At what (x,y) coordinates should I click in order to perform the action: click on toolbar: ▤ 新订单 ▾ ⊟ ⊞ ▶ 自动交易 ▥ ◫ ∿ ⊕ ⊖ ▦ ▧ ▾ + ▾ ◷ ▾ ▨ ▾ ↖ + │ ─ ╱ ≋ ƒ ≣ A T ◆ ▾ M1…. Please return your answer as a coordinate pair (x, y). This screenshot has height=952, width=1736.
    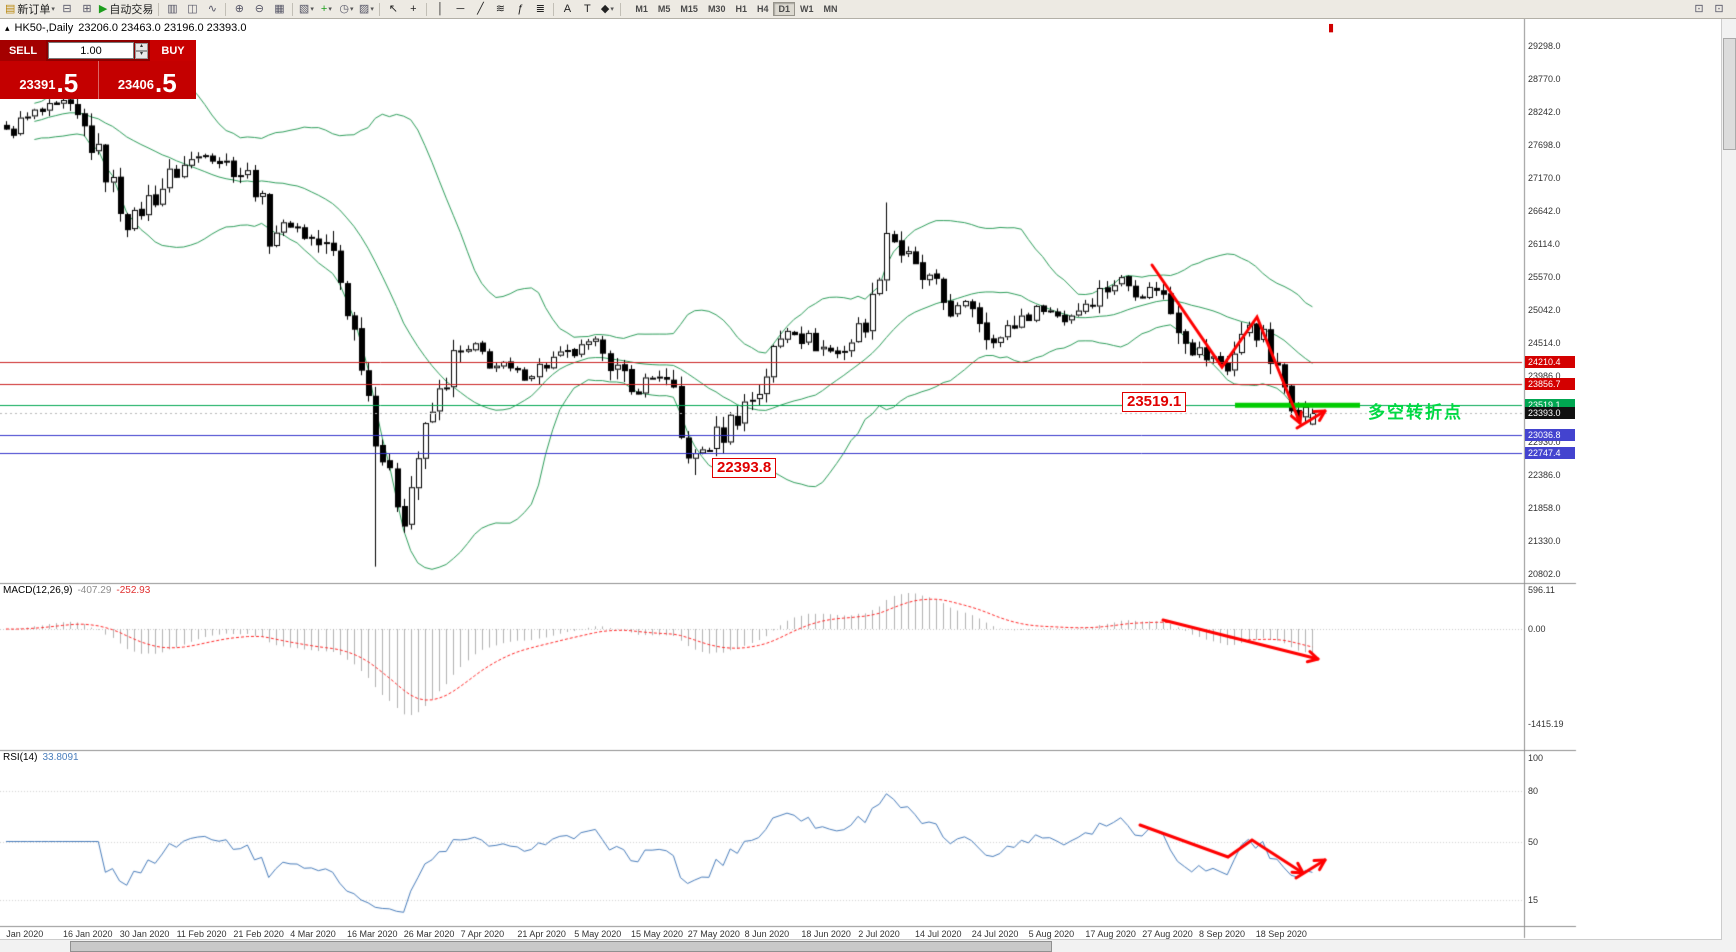
    Looking at the image, I should click on (868, 9).